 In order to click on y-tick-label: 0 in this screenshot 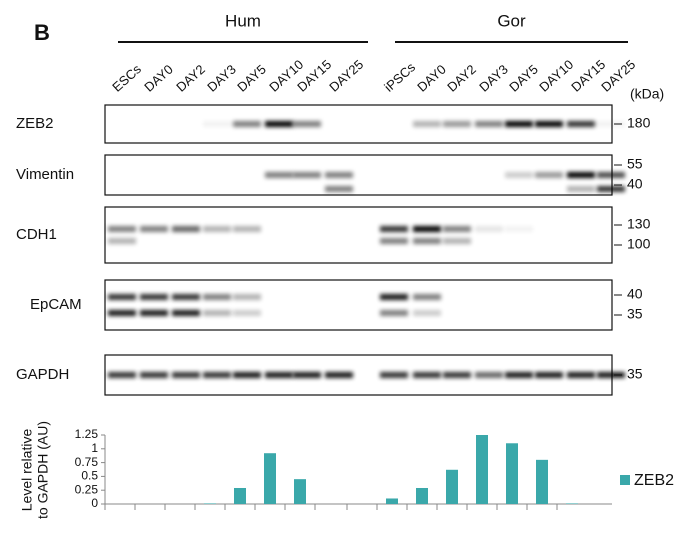, I will do `click(94, 503)`.